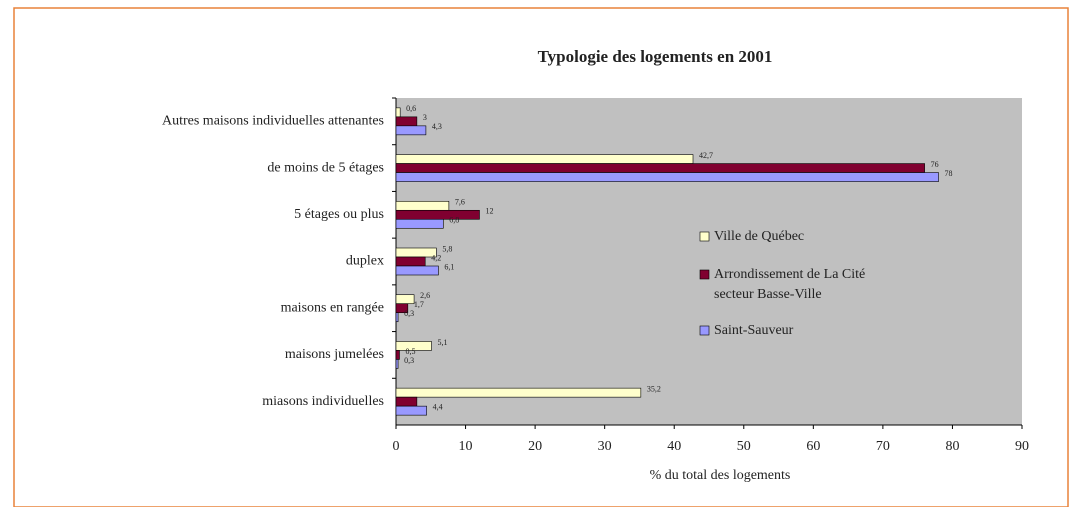  Describe the element at coordinates (744, 446) in the screenshot. I see `x-tick-label: 50` at that location.